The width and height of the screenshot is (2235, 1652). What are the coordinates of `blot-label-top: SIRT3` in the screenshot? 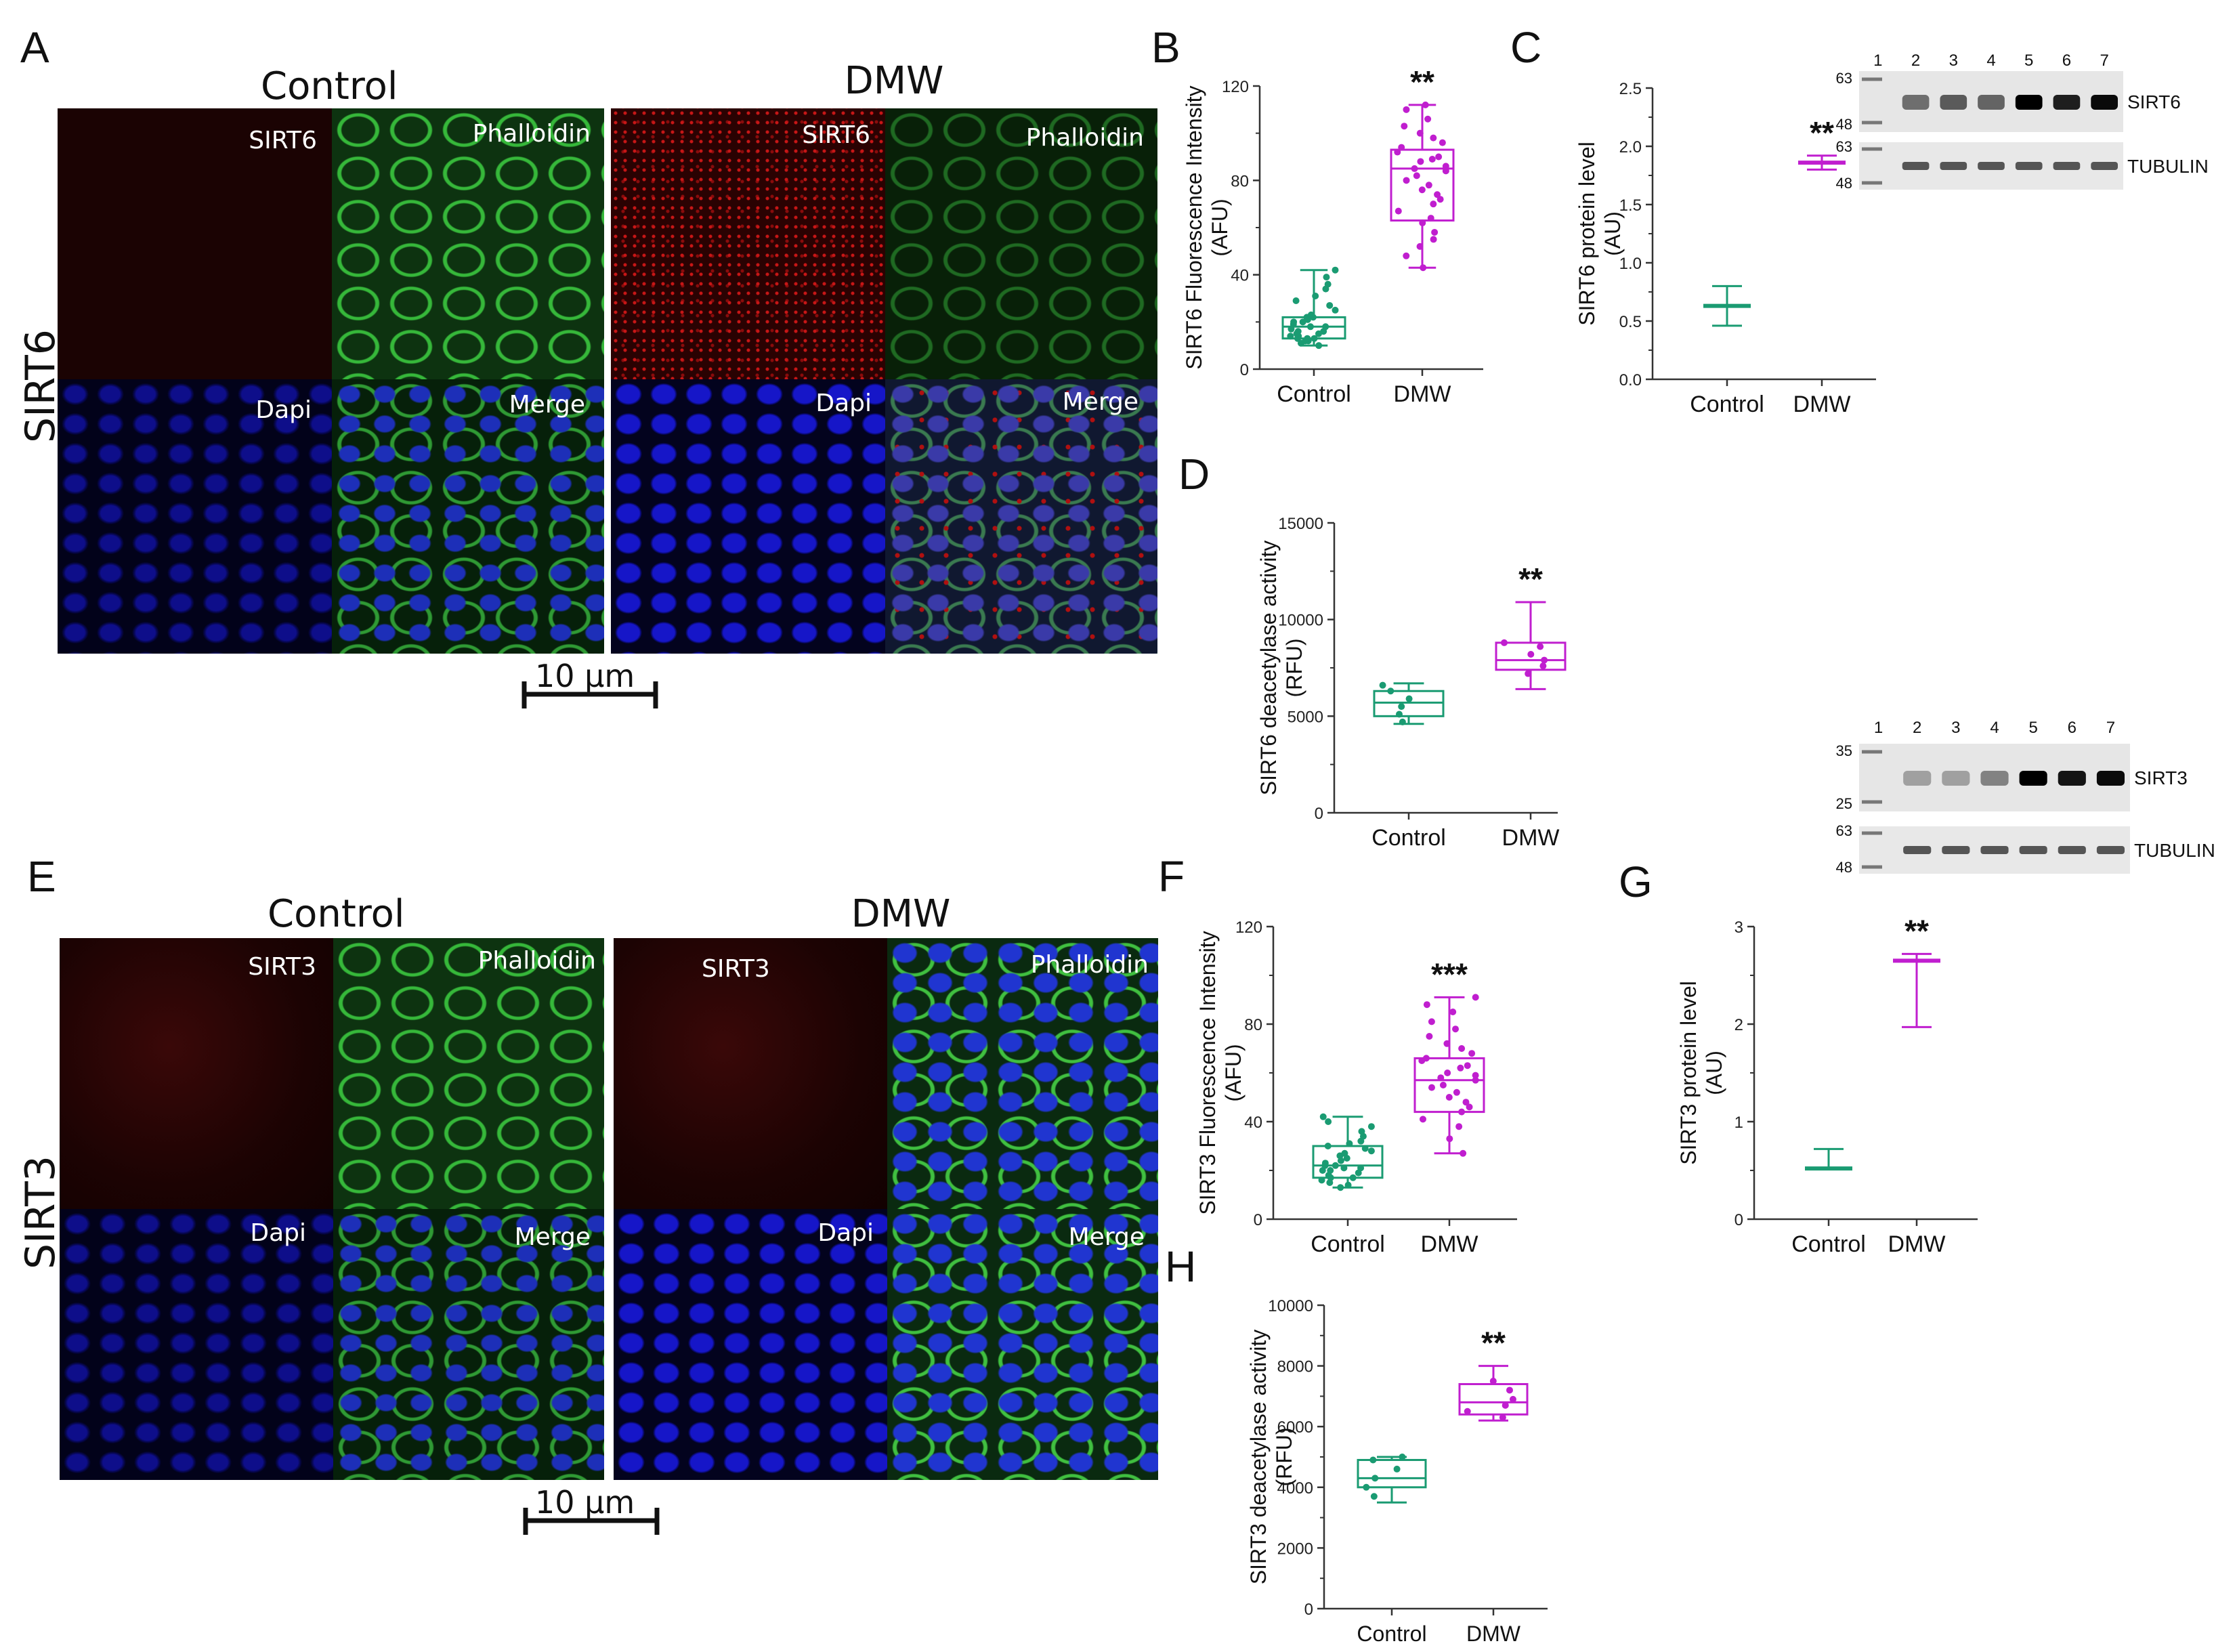 It's located at (2161, 778).